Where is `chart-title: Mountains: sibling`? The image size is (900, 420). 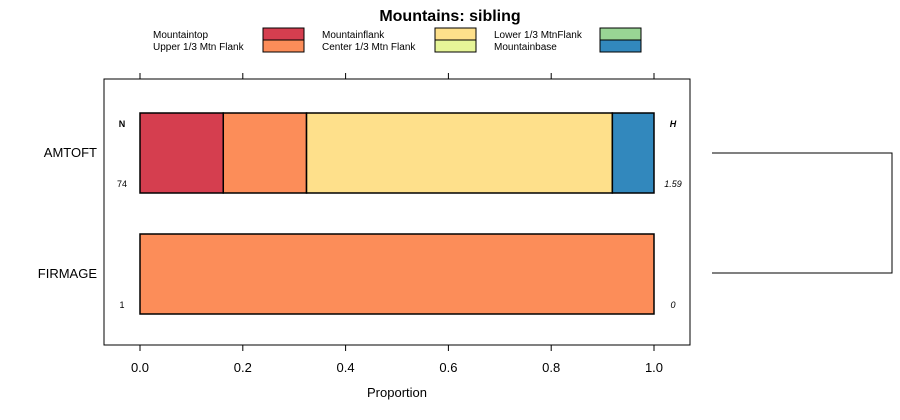
chart-title: Mountains: sibling is located at coordinates (449, 16).